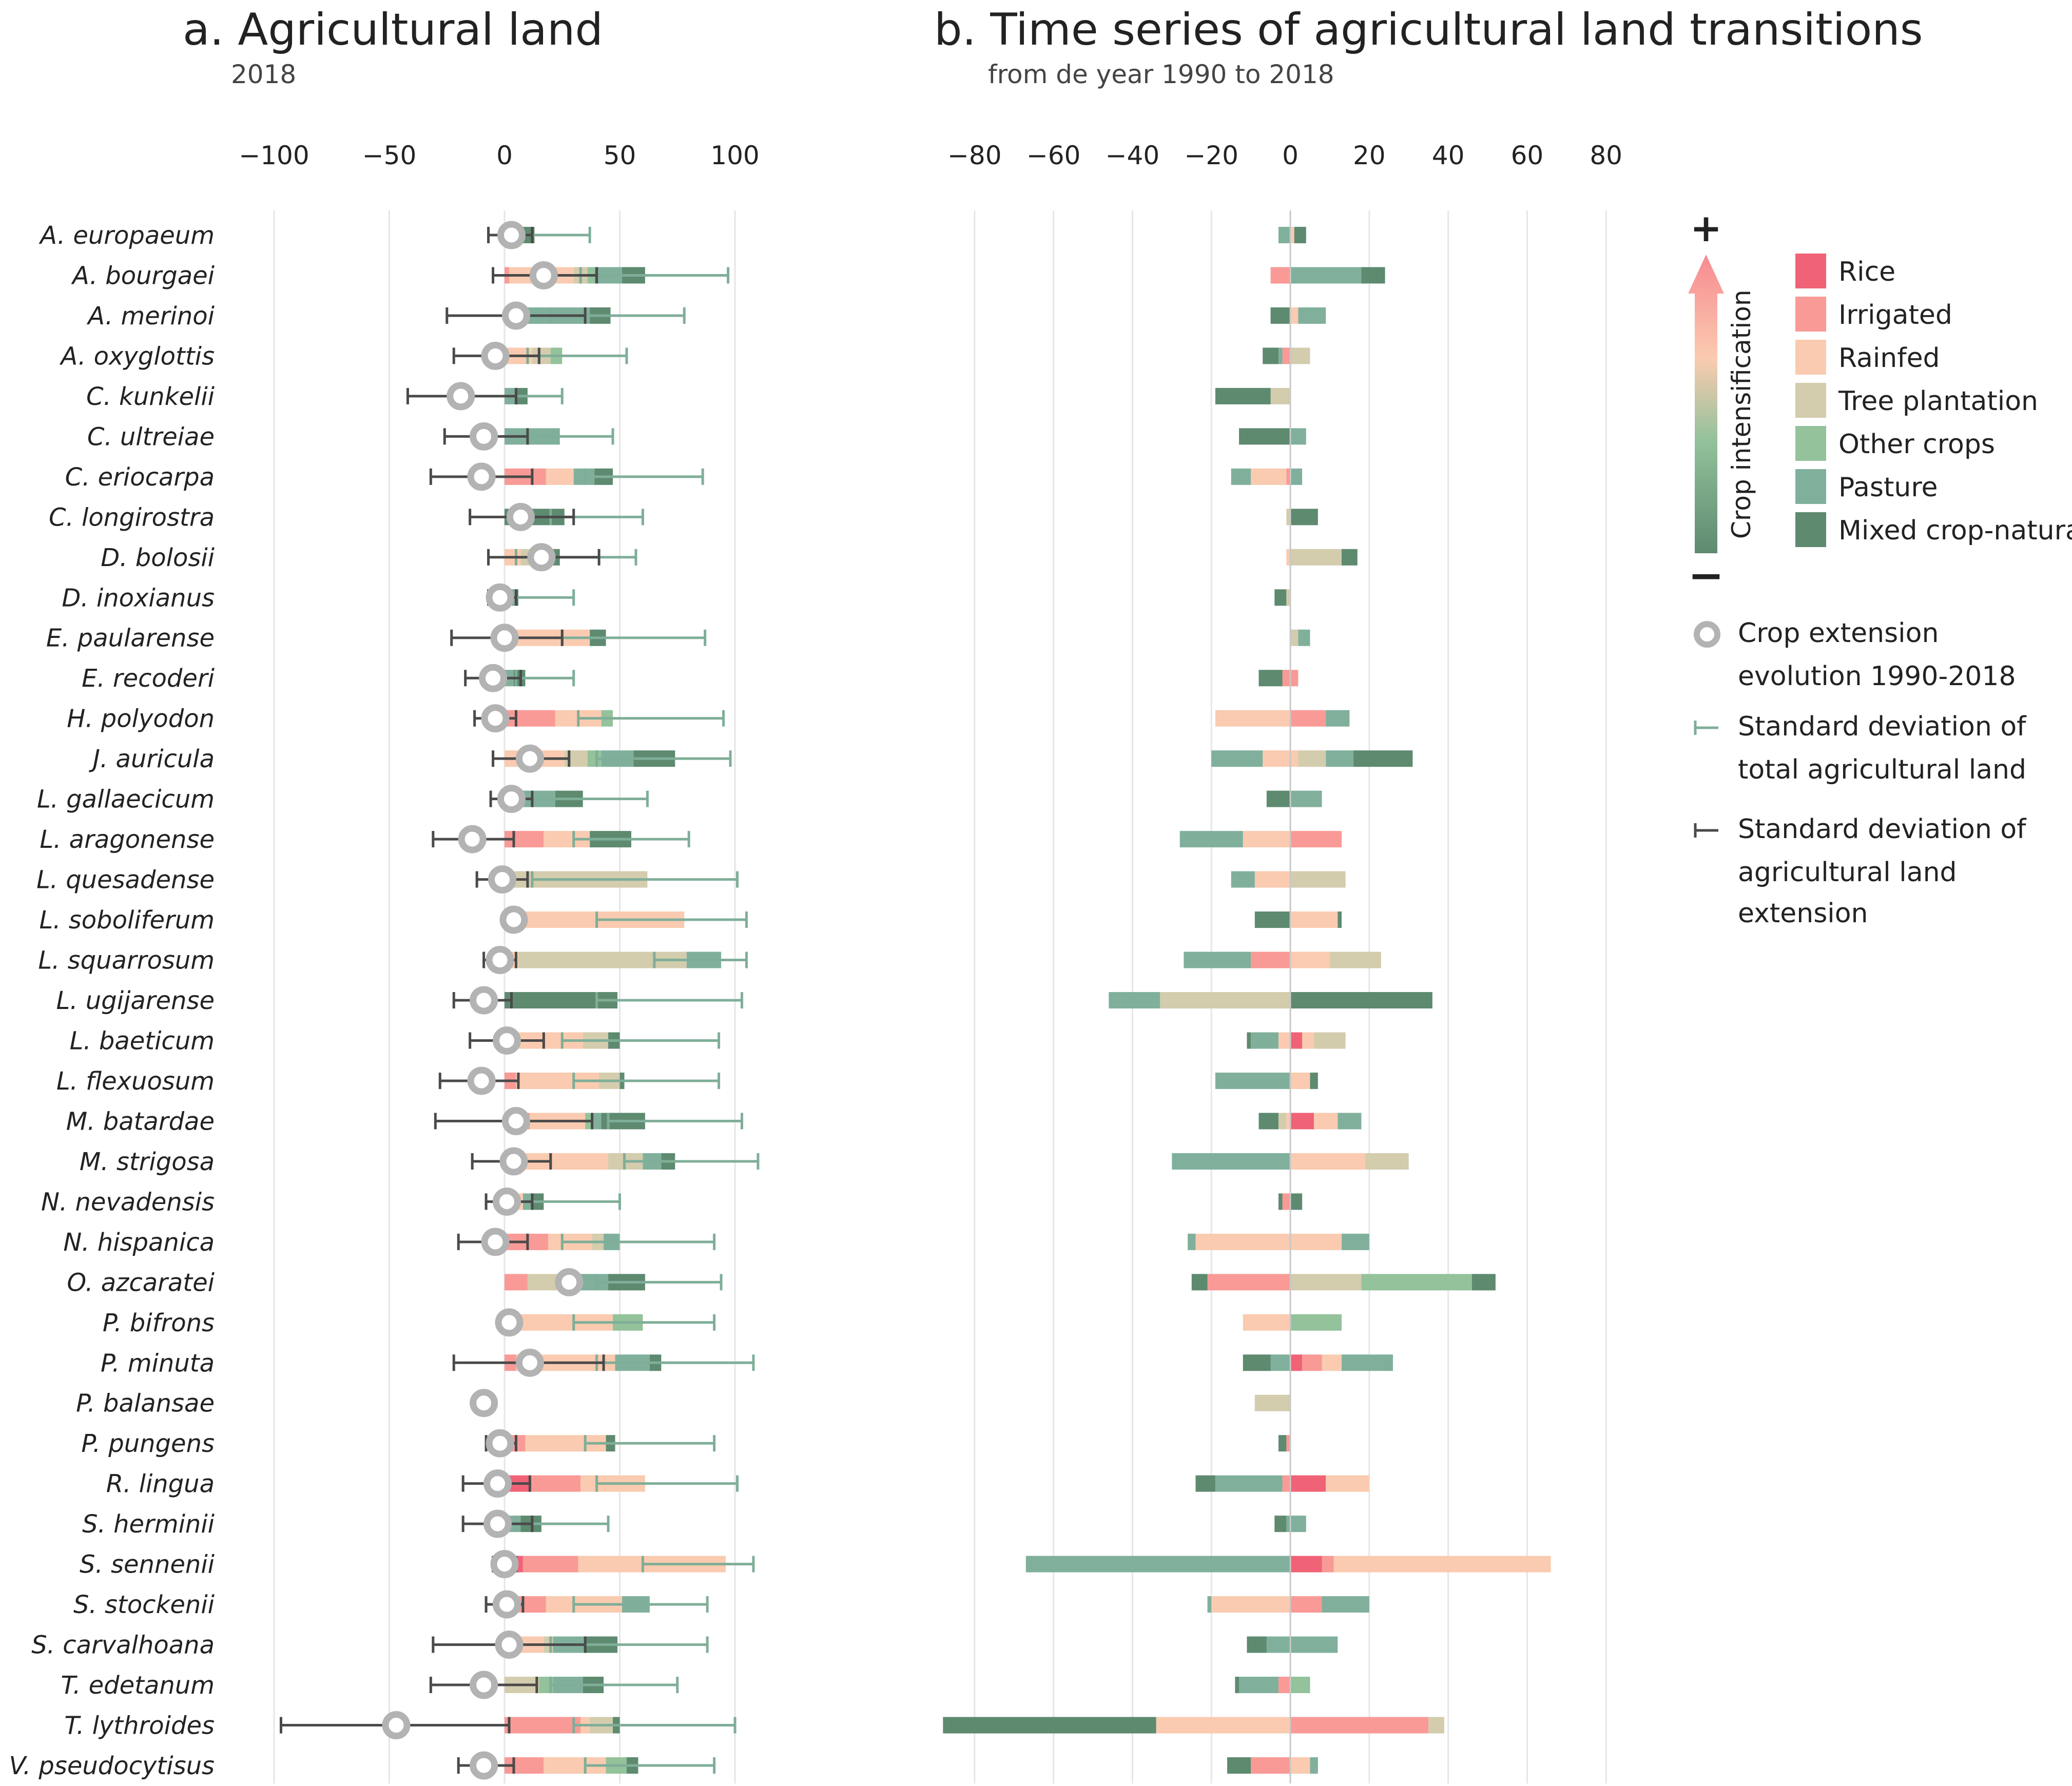 Image resolution: width=2072 pixels, height=1786 pixels. Describe the element at coordinates (1839, 633) in the screenshot. I see `legend-crop-extension-line1: Crop extension` at that location.